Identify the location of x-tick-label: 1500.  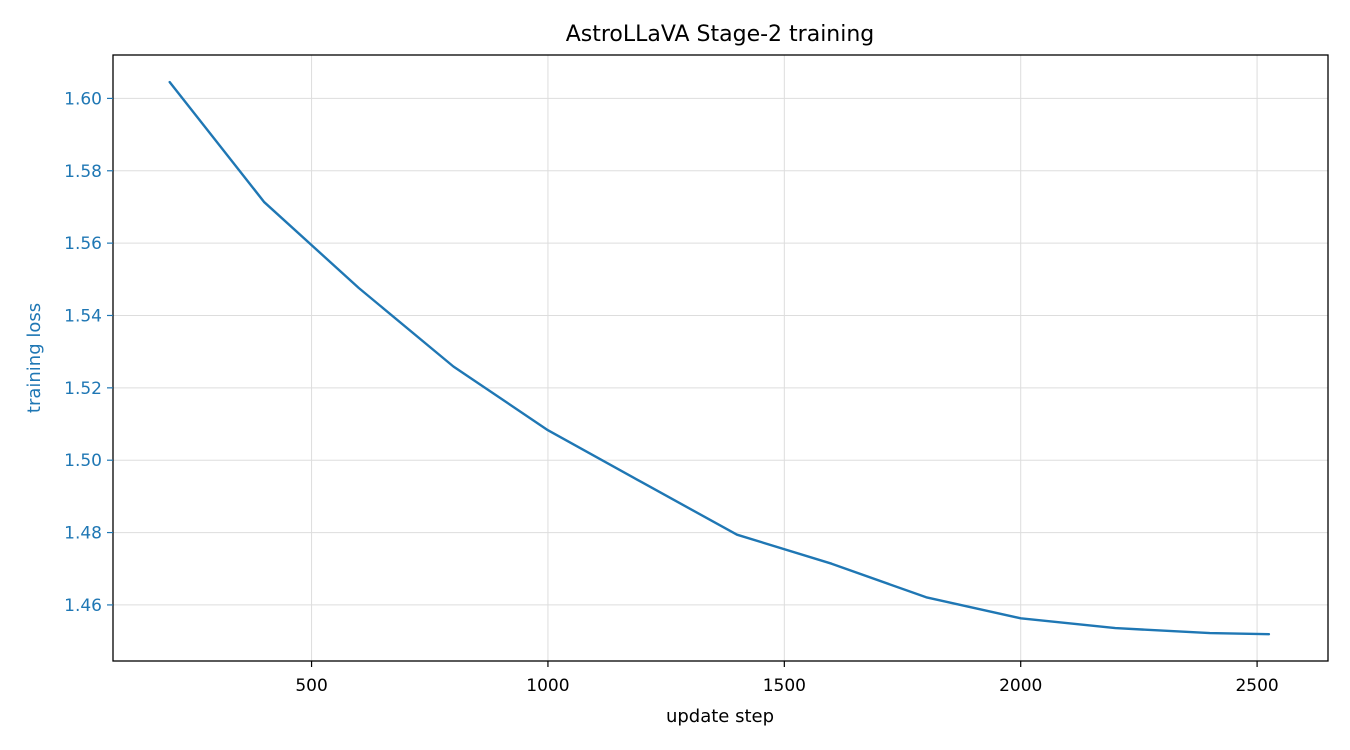
(784, 686).